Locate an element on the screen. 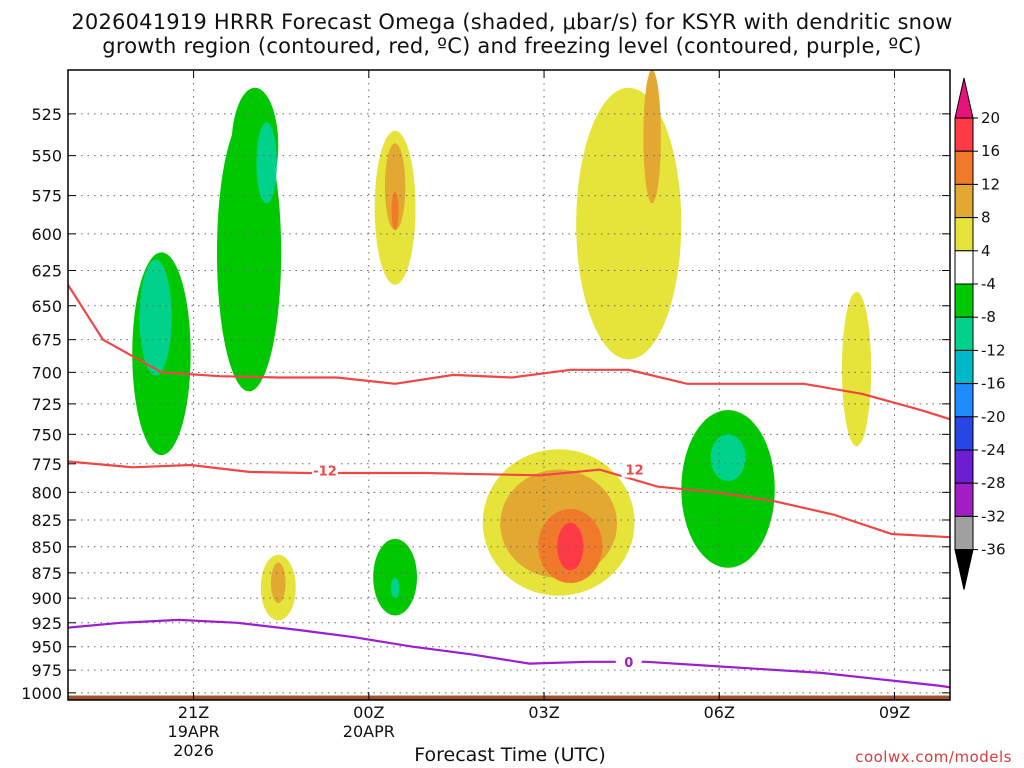 The image size is (1024, 768). ytick-label-525: 525 is located at coordinates (46, 114).